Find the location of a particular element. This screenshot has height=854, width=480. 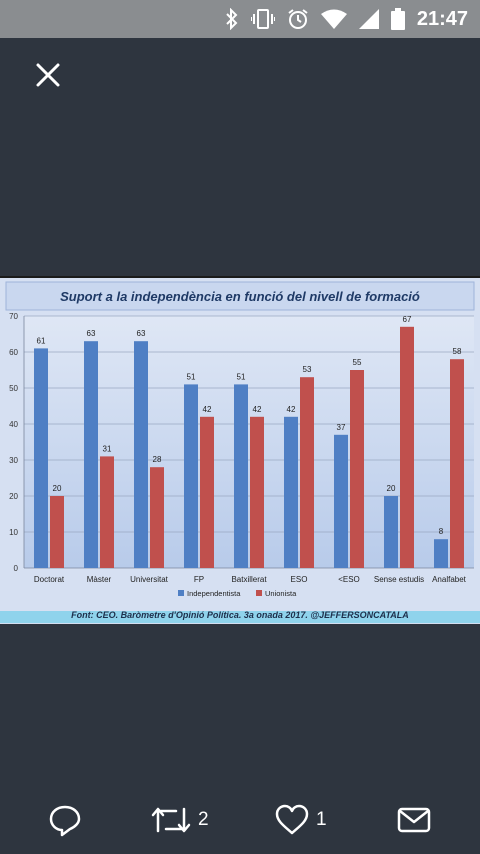

reply-icon is located at coordinates (65, 821).